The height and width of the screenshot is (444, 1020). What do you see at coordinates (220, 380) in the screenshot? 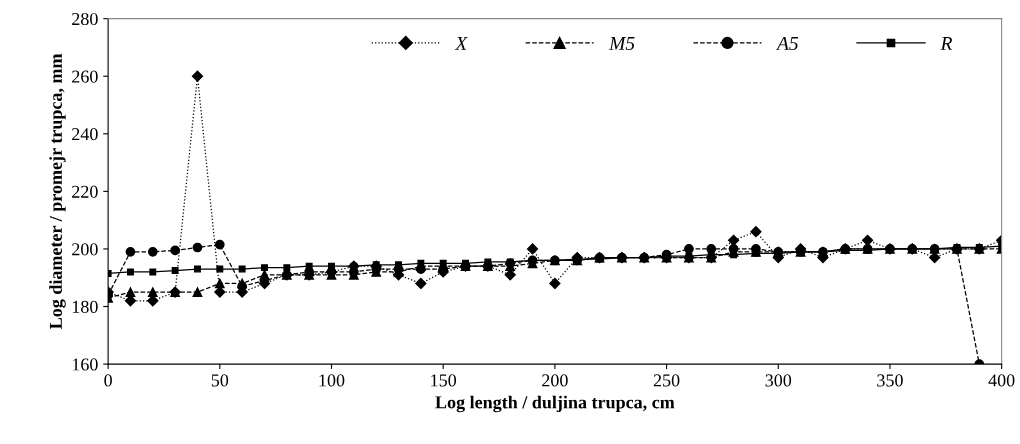
I see `x-tick-label: 50` at bounding box center [220, 380].